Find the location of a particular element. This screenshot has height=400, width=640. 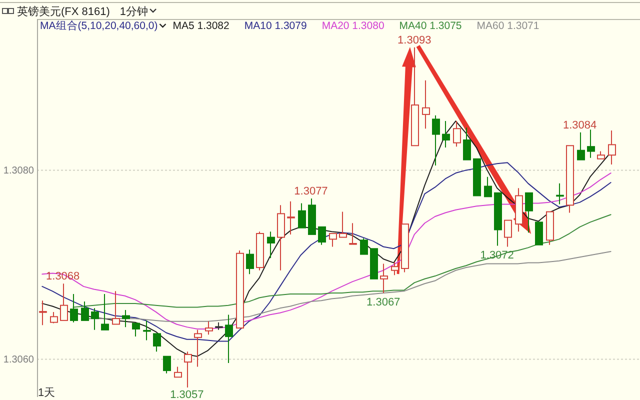

annotation: 1.3077 is located at coordinates (311, 192).